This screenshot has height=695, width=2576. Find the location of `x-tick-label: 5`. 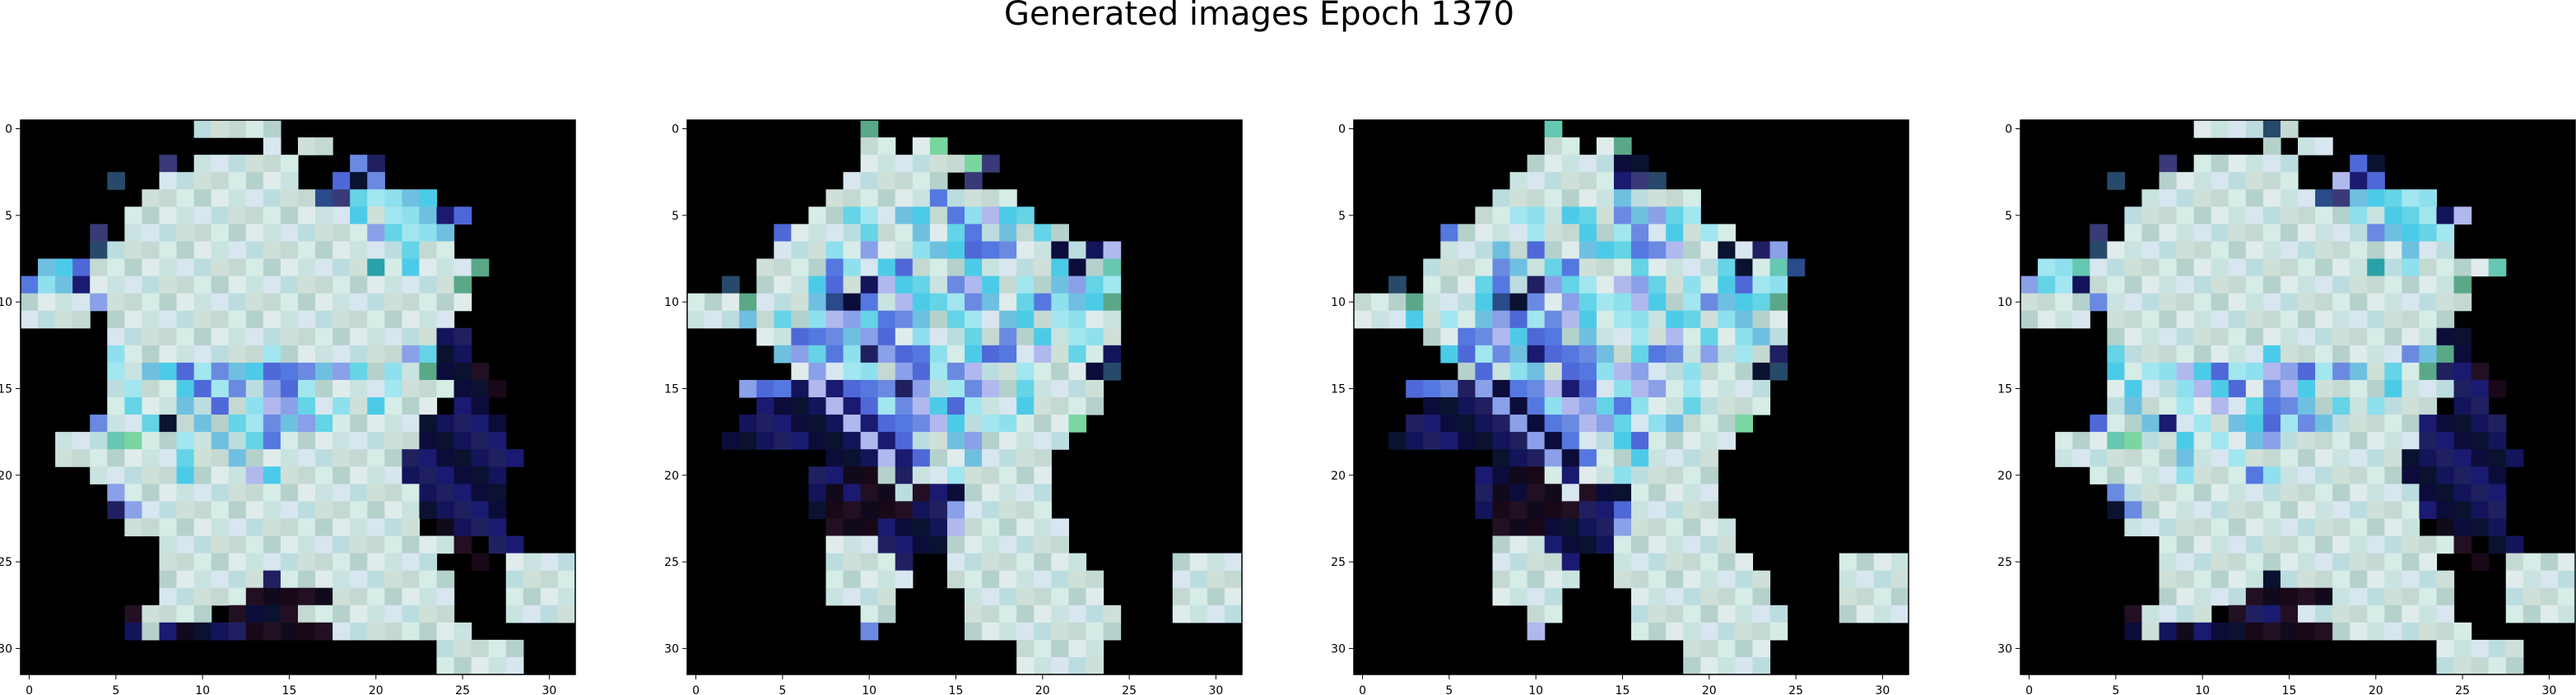

x-tick-label: 5 is located at coordinates (782, 689).